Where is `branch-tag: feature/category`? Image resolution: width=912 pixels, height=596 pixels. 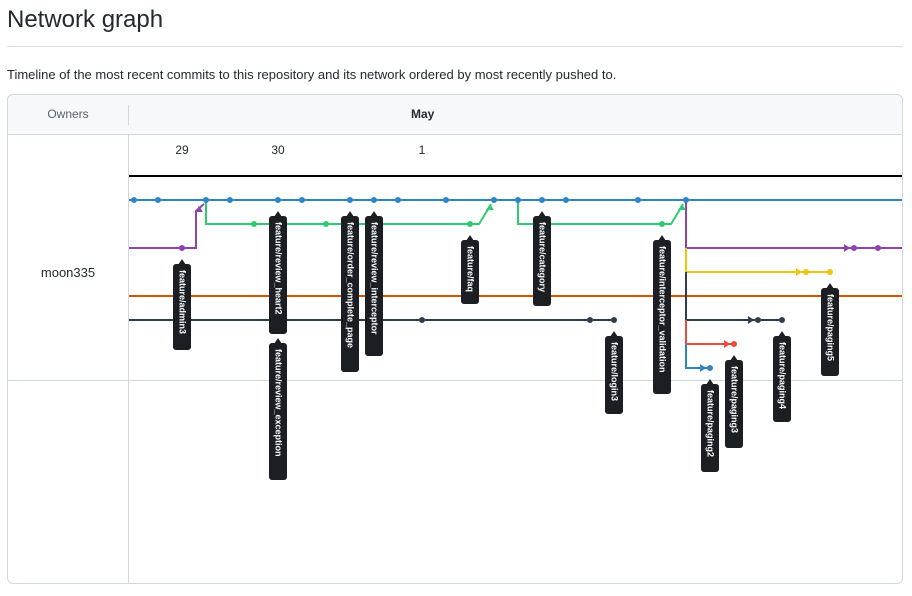
branch-tag: feature/category is located at coordinates (542, 258).